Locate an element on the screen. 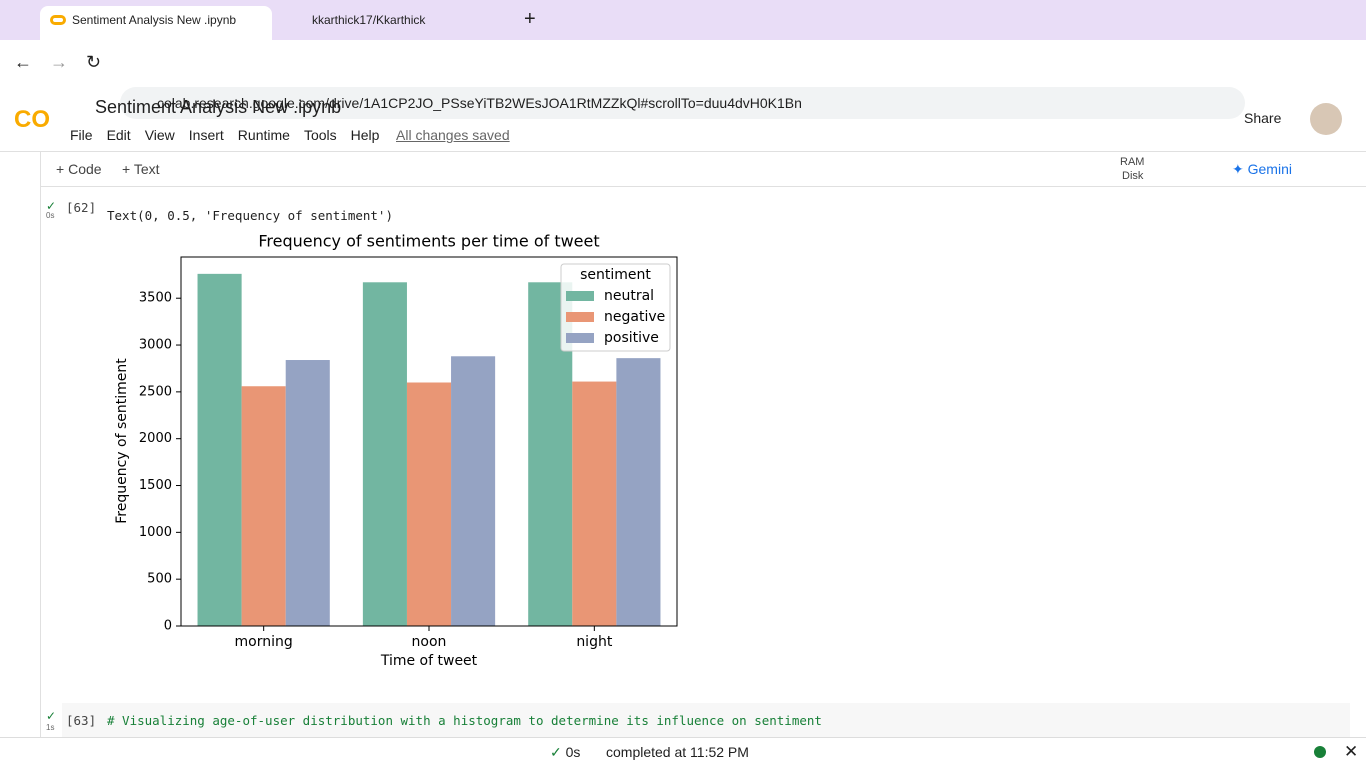 Image resolution: width=1366 pixels, height=768 pixels. y-tick-label: 2000 is located at coordinates (155, 438).